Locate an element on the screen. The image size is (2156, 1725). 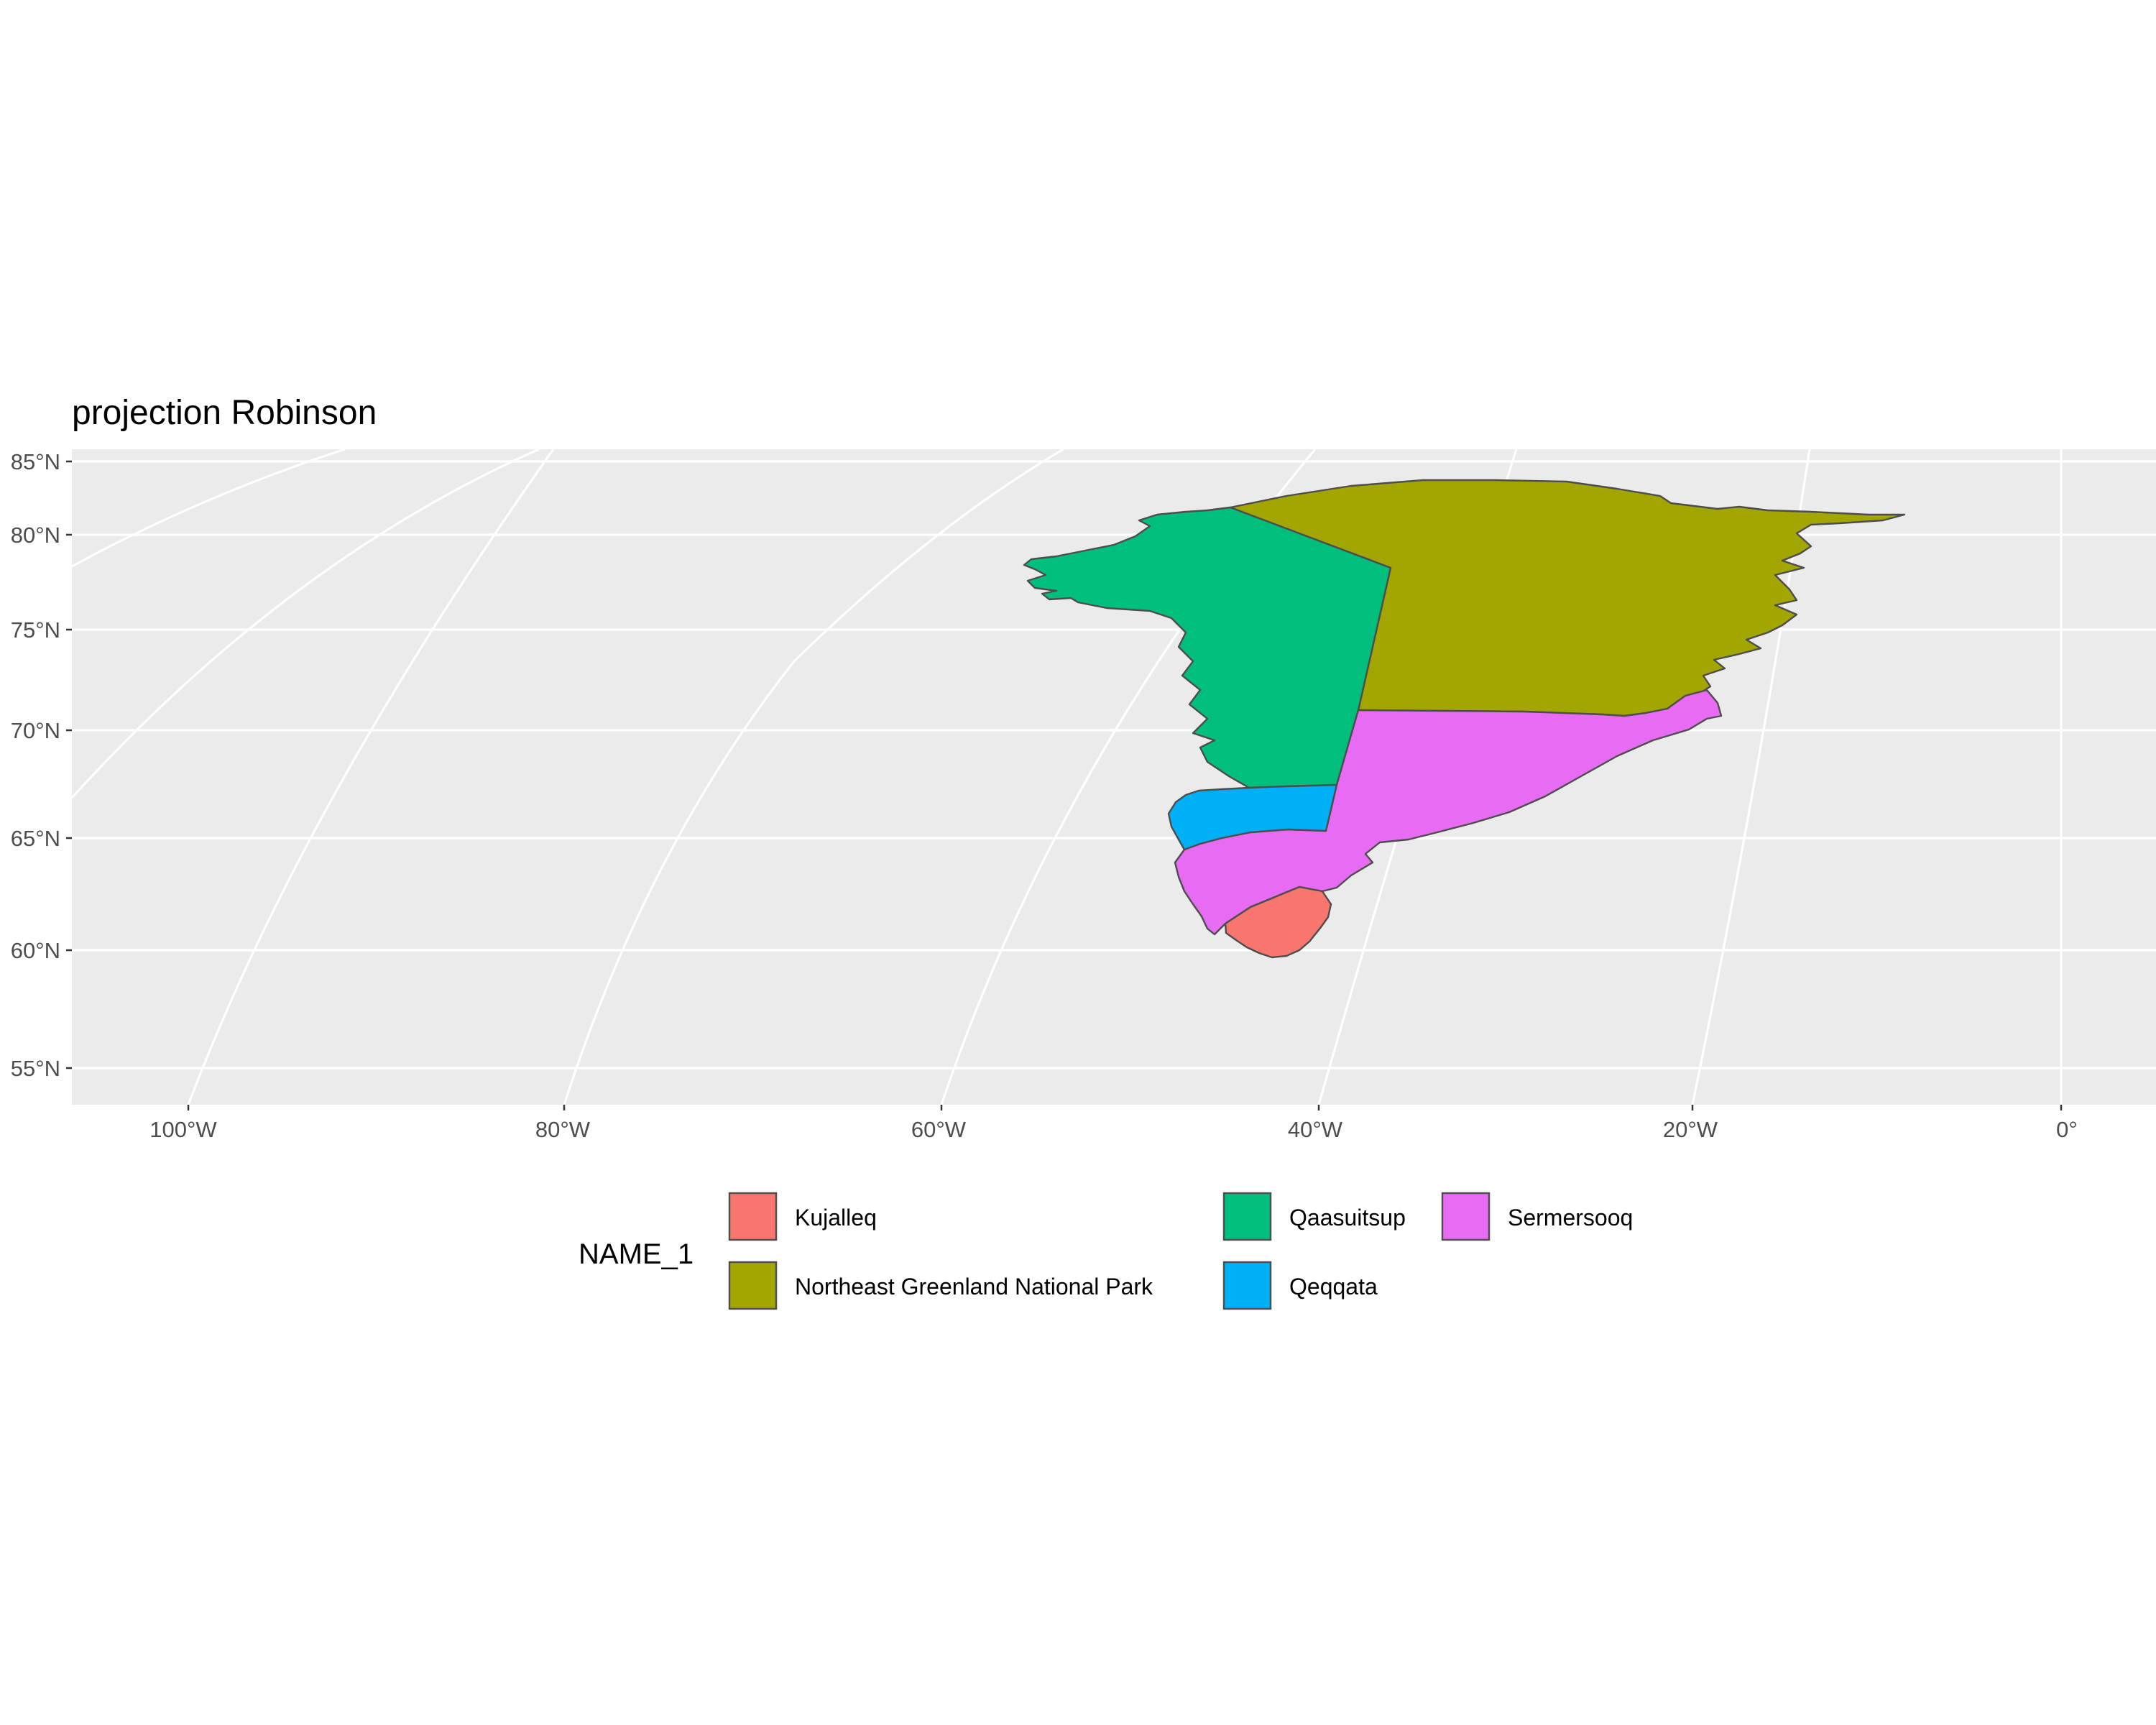
legend-key-kujalleq is located at coordinates (753, 1216).